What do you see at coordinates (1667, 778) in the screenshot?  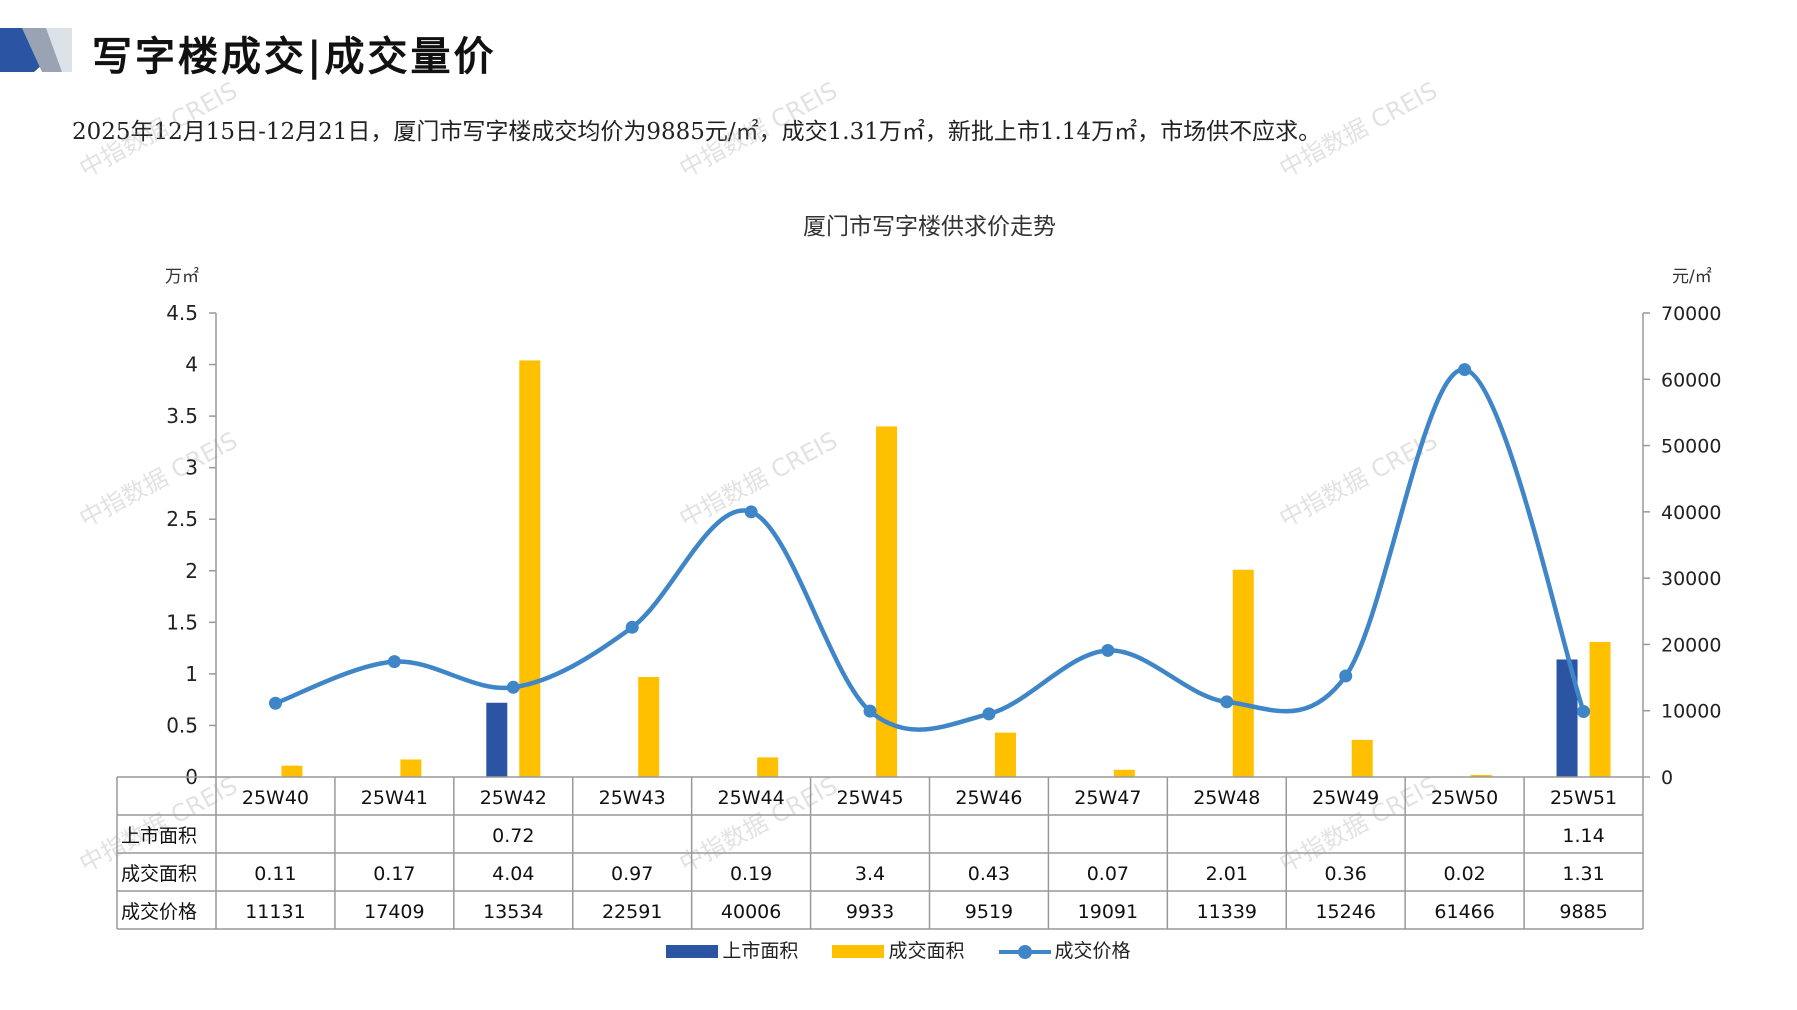 I see `right-tick-label: 0` at bounding box center [1667, 778].